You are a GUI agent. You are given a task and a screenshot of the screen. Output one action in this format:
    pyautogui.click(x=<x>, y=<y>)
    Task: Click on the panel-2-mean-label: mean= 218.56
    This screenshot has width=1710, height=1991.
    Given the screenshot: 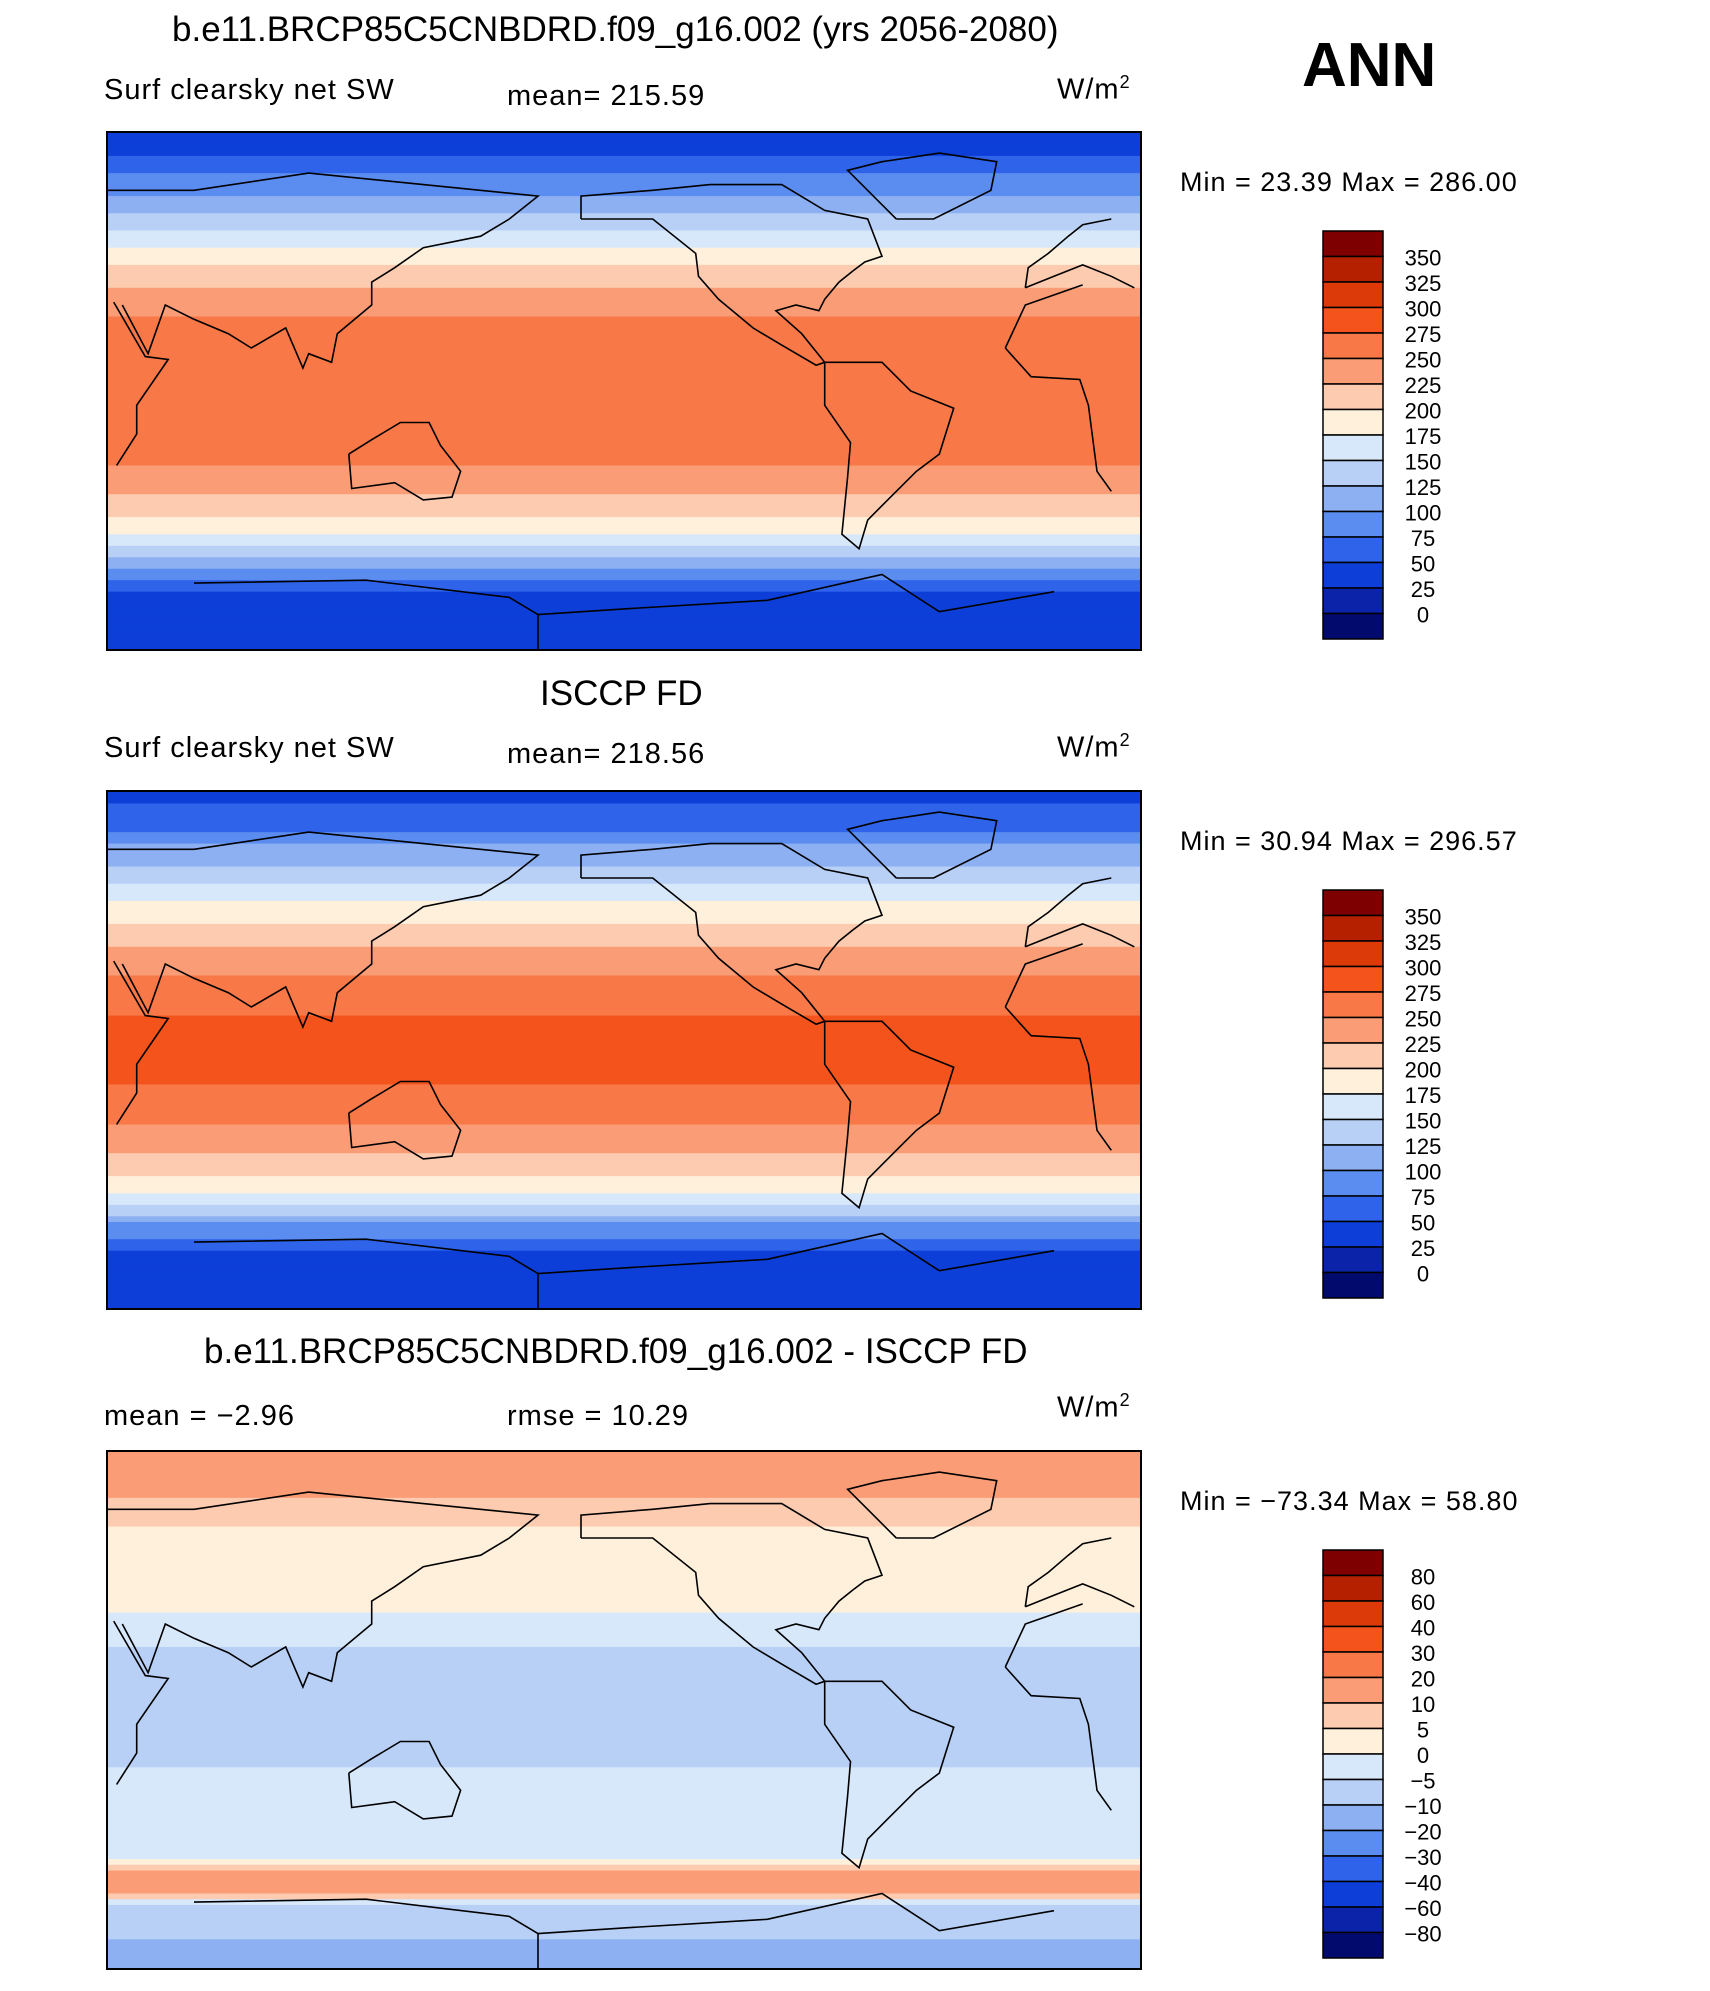 What is the action you would take?
    pyautogui.click(x=606, y=754)
    